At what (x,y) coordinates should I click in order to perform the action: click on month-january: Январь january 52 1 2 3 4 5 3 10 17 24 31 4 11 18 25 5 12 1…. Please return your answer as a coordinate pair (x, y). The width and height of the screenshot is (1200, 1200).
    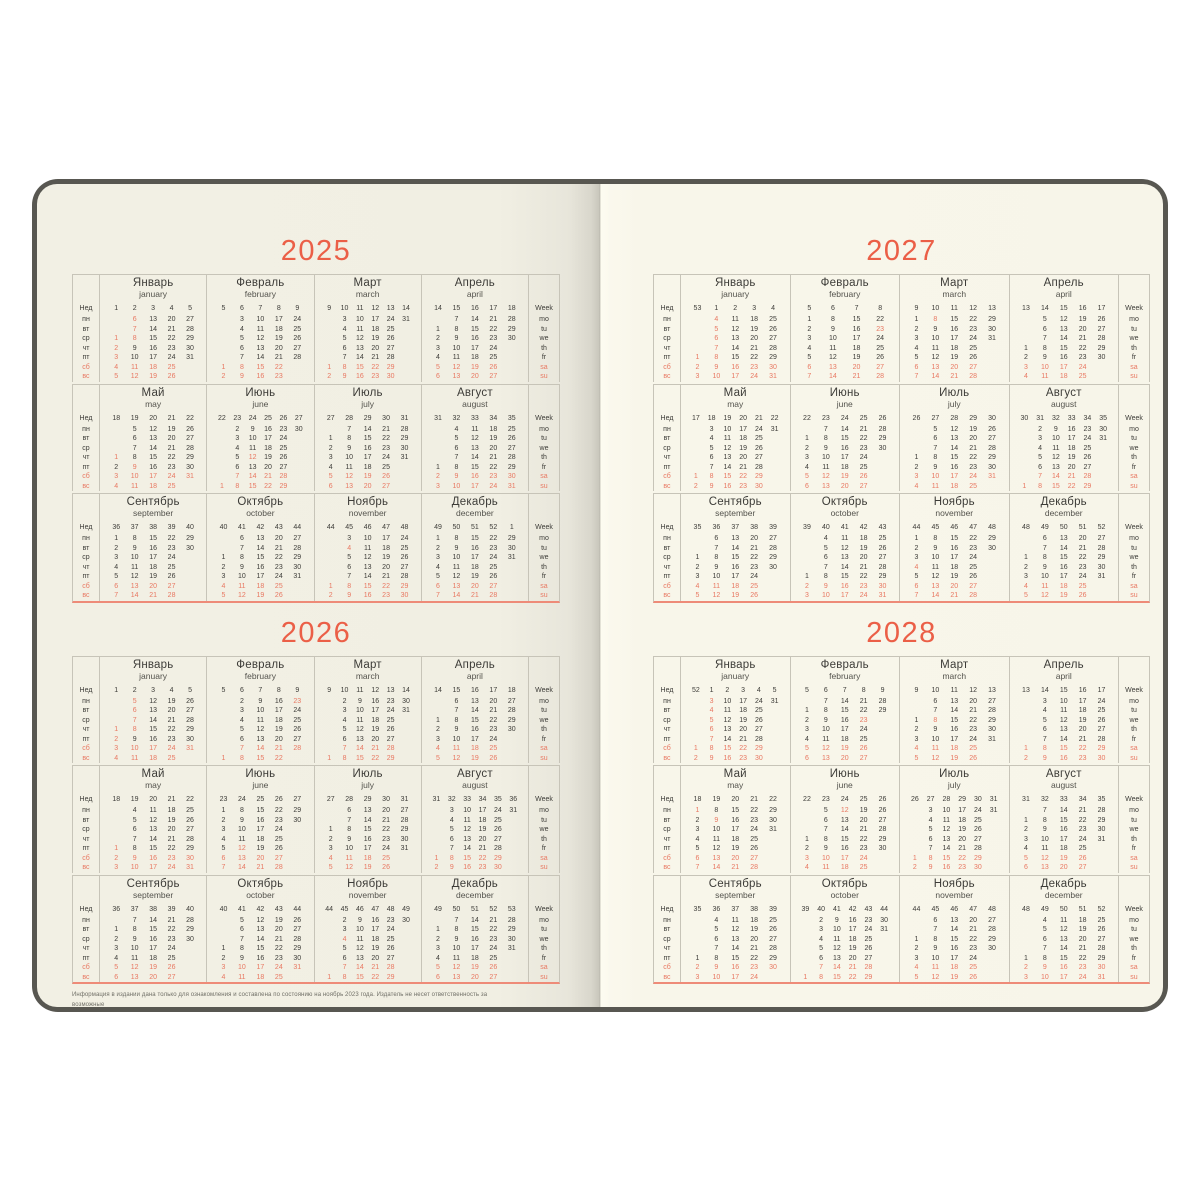
    Looking at the image, I should click on (735, 709).